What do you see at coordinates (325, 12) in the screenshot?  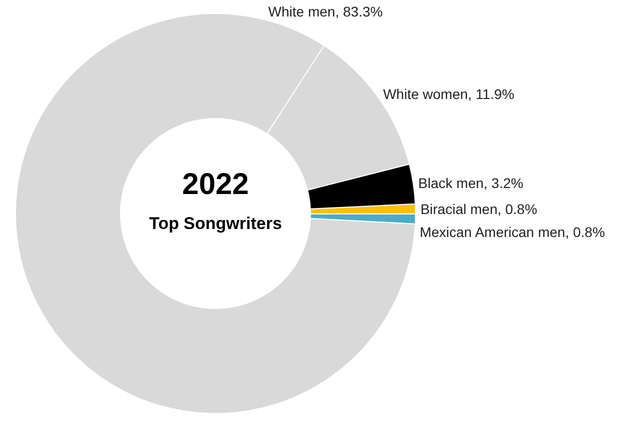 I see `slice-label: White men, 83.3%` at bounding box center [325, 12].